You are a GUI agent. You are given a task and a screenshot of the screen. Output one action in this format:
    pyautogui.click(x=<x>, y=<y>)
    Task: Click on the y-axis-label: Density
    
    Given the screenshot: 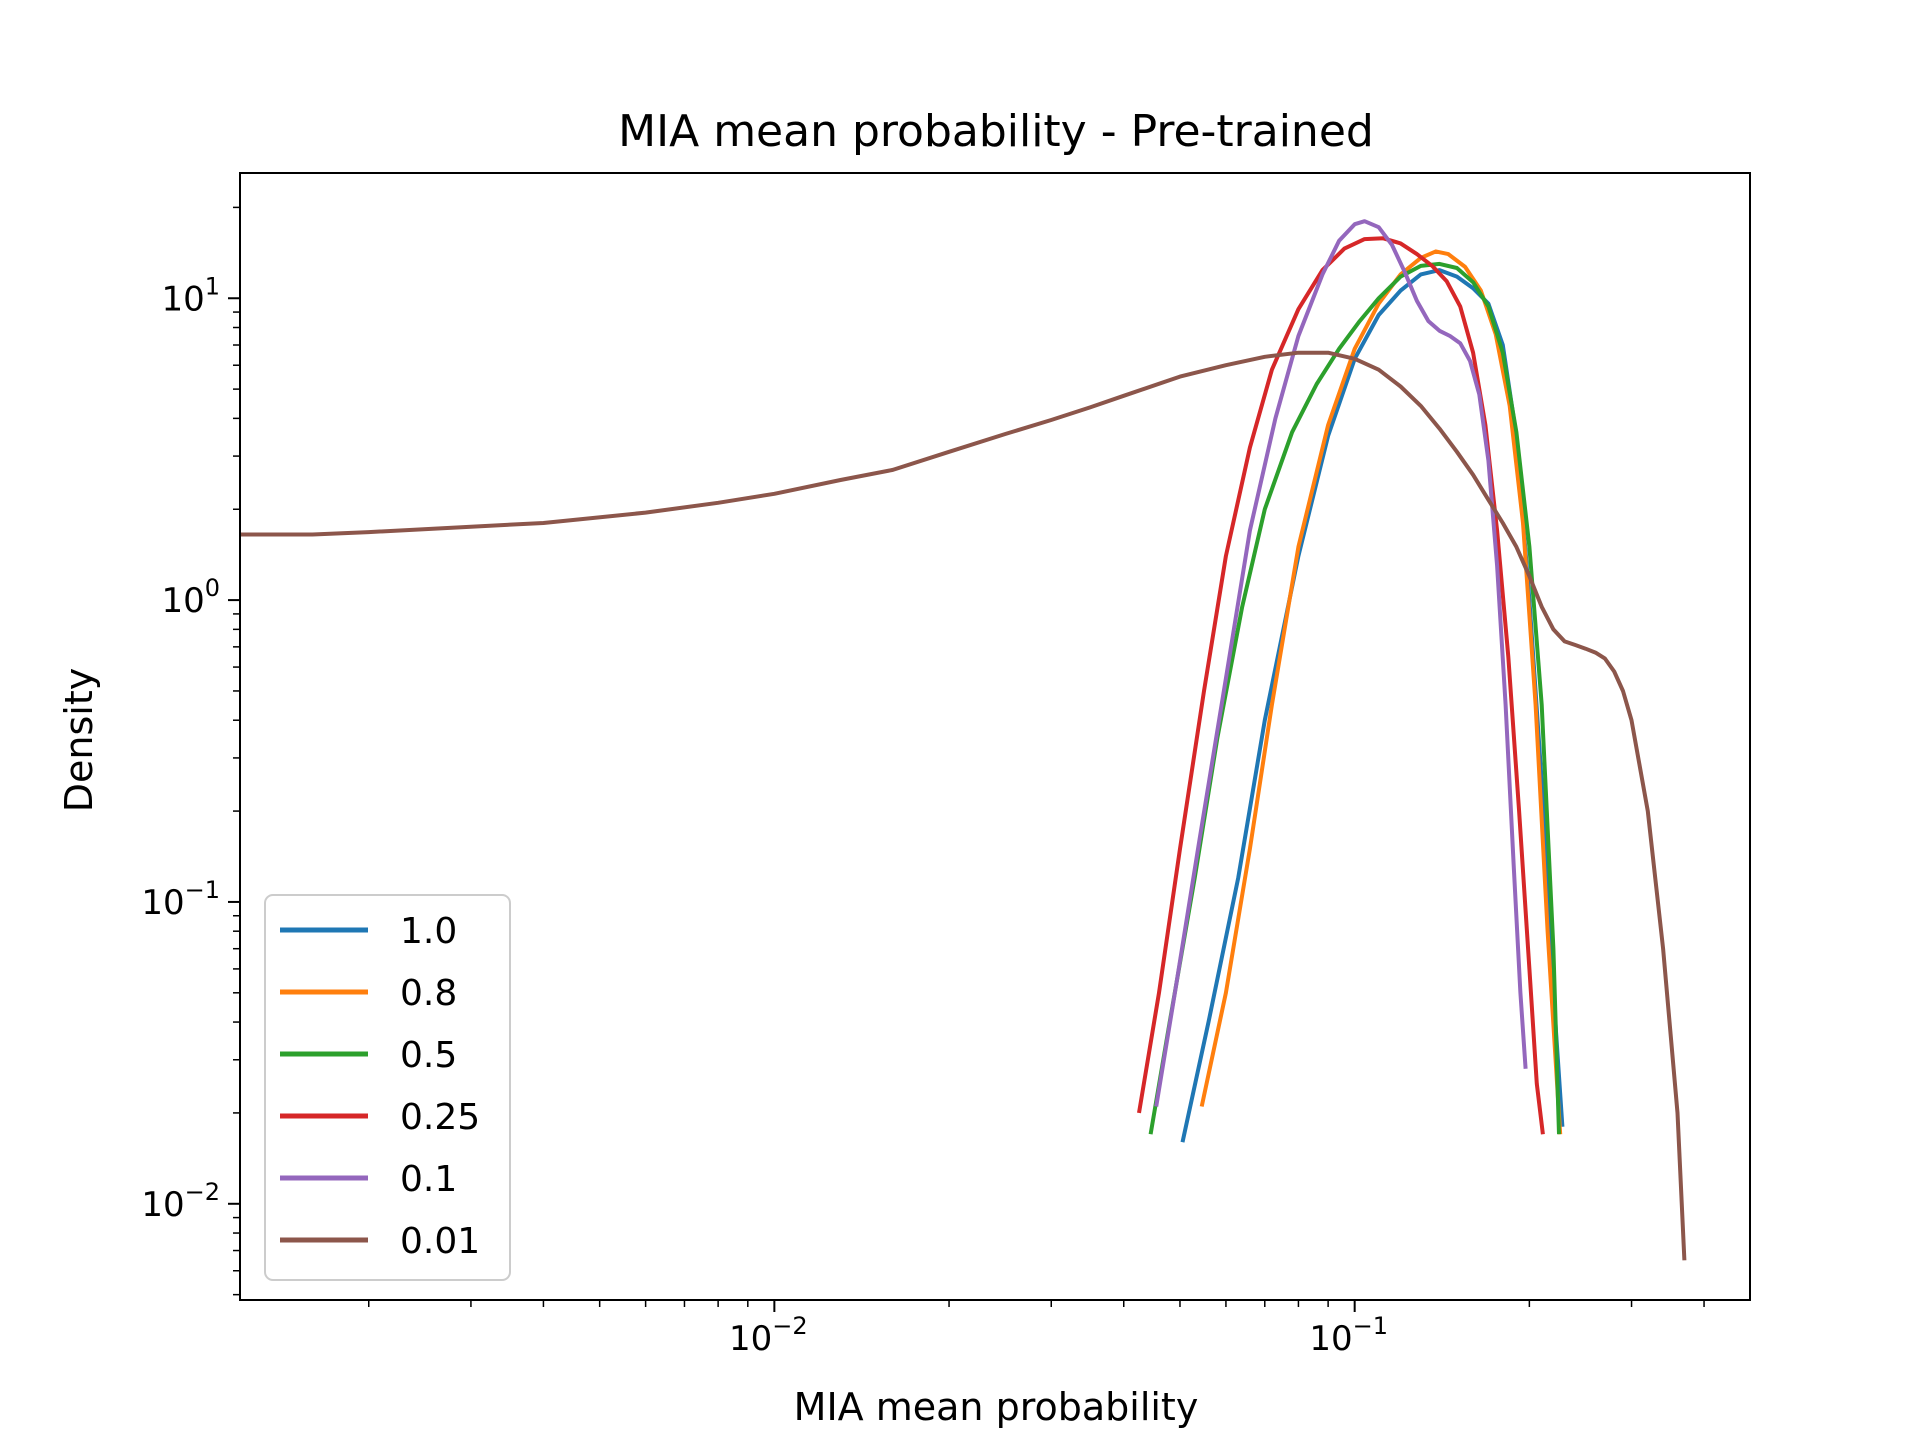 What is the action you would take?
    pyautogui.click(x=79, y=740)
    